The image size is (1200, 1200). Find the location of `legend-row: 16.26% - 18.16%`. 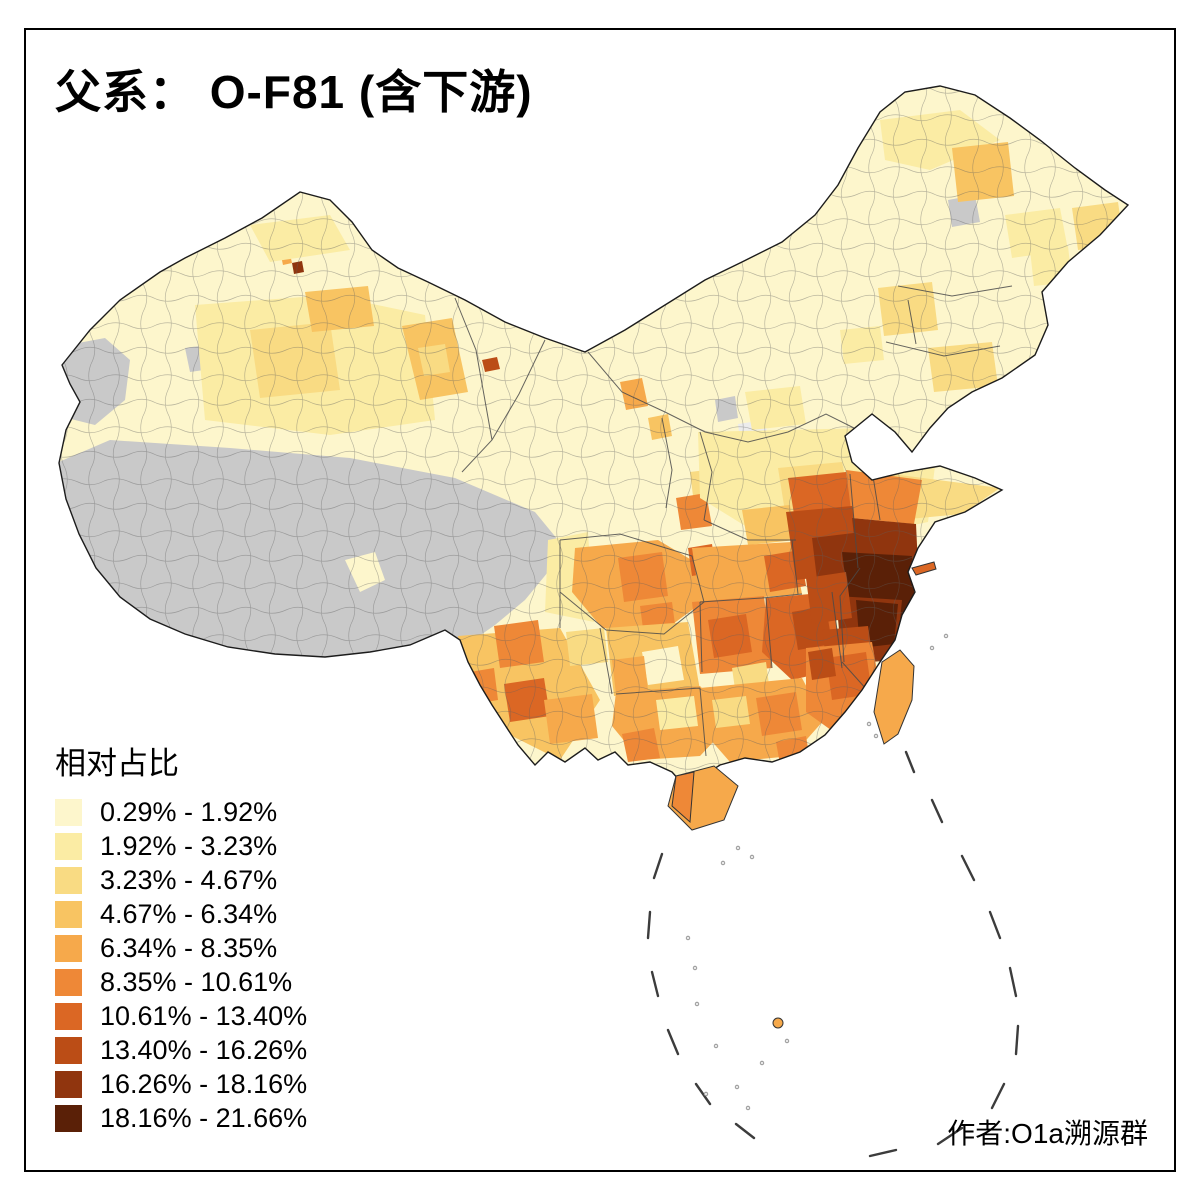

legend-row: 16.26% - 18.16% is located at coordinates (181, 1084).